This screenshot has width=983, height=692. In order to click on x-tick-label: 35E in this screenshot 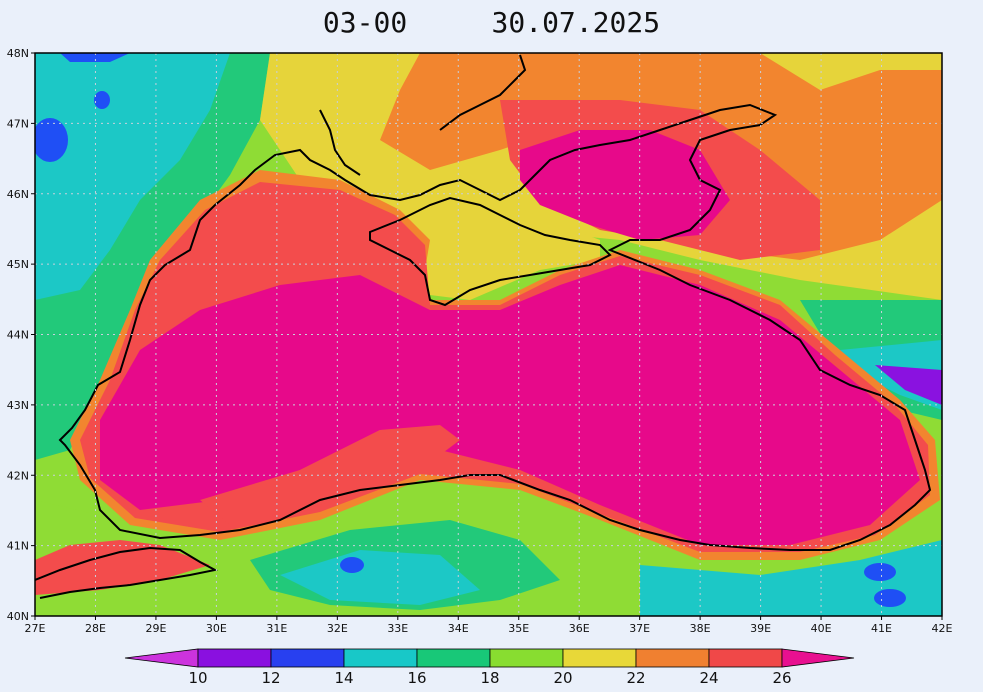, I will do `click(518, 628)`.